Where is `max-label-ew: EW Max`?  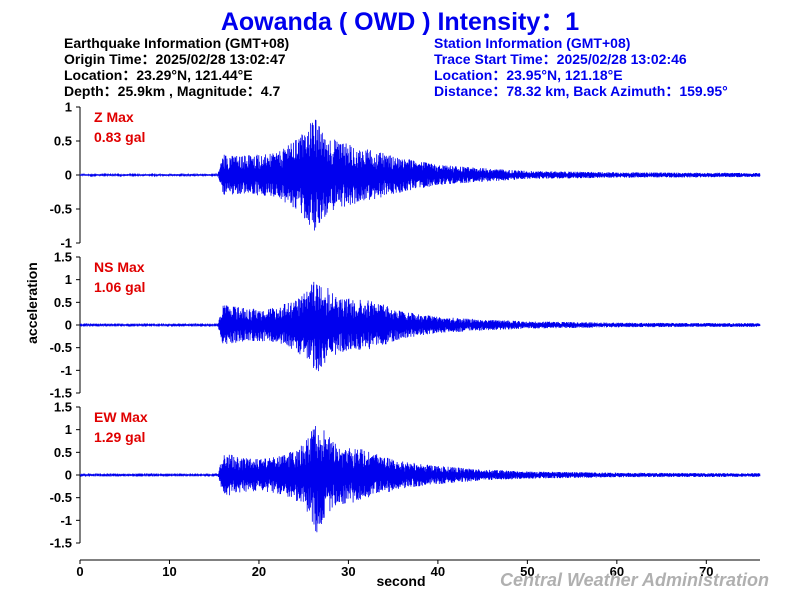
max-label-ew: EW Max is located at coordinates (121, 417).